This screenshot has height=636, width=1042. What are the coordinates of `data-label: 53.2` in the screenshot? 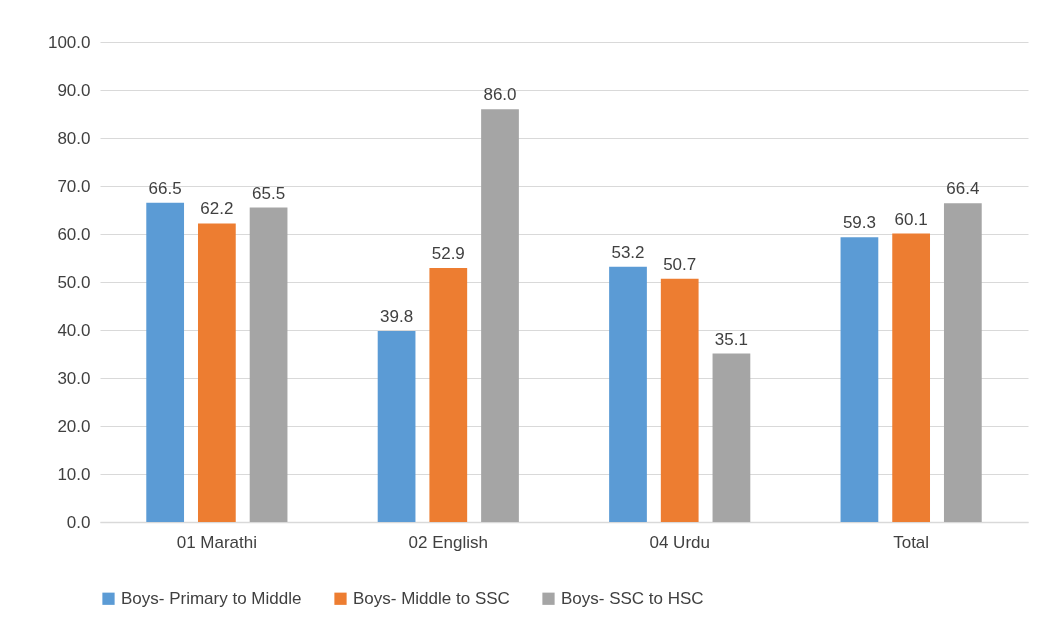 It's located at (628, 252).